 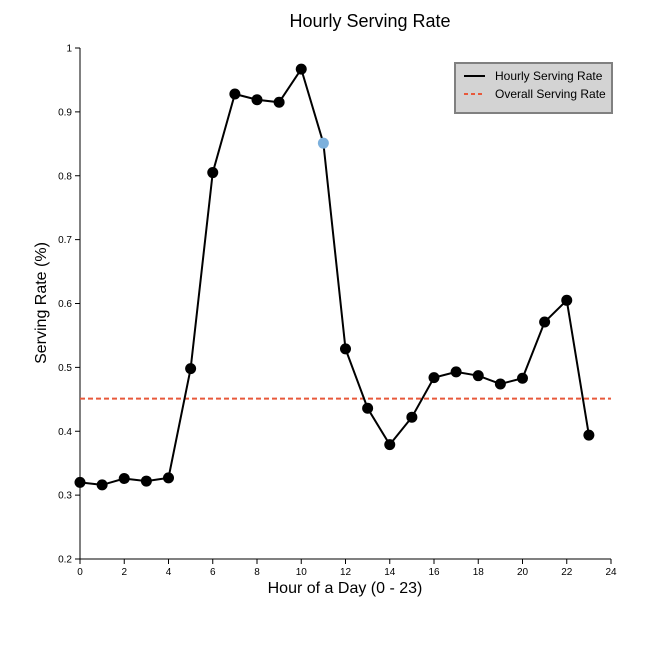 I want to click on x-tick-label: 8, so click(x=257, y=572).